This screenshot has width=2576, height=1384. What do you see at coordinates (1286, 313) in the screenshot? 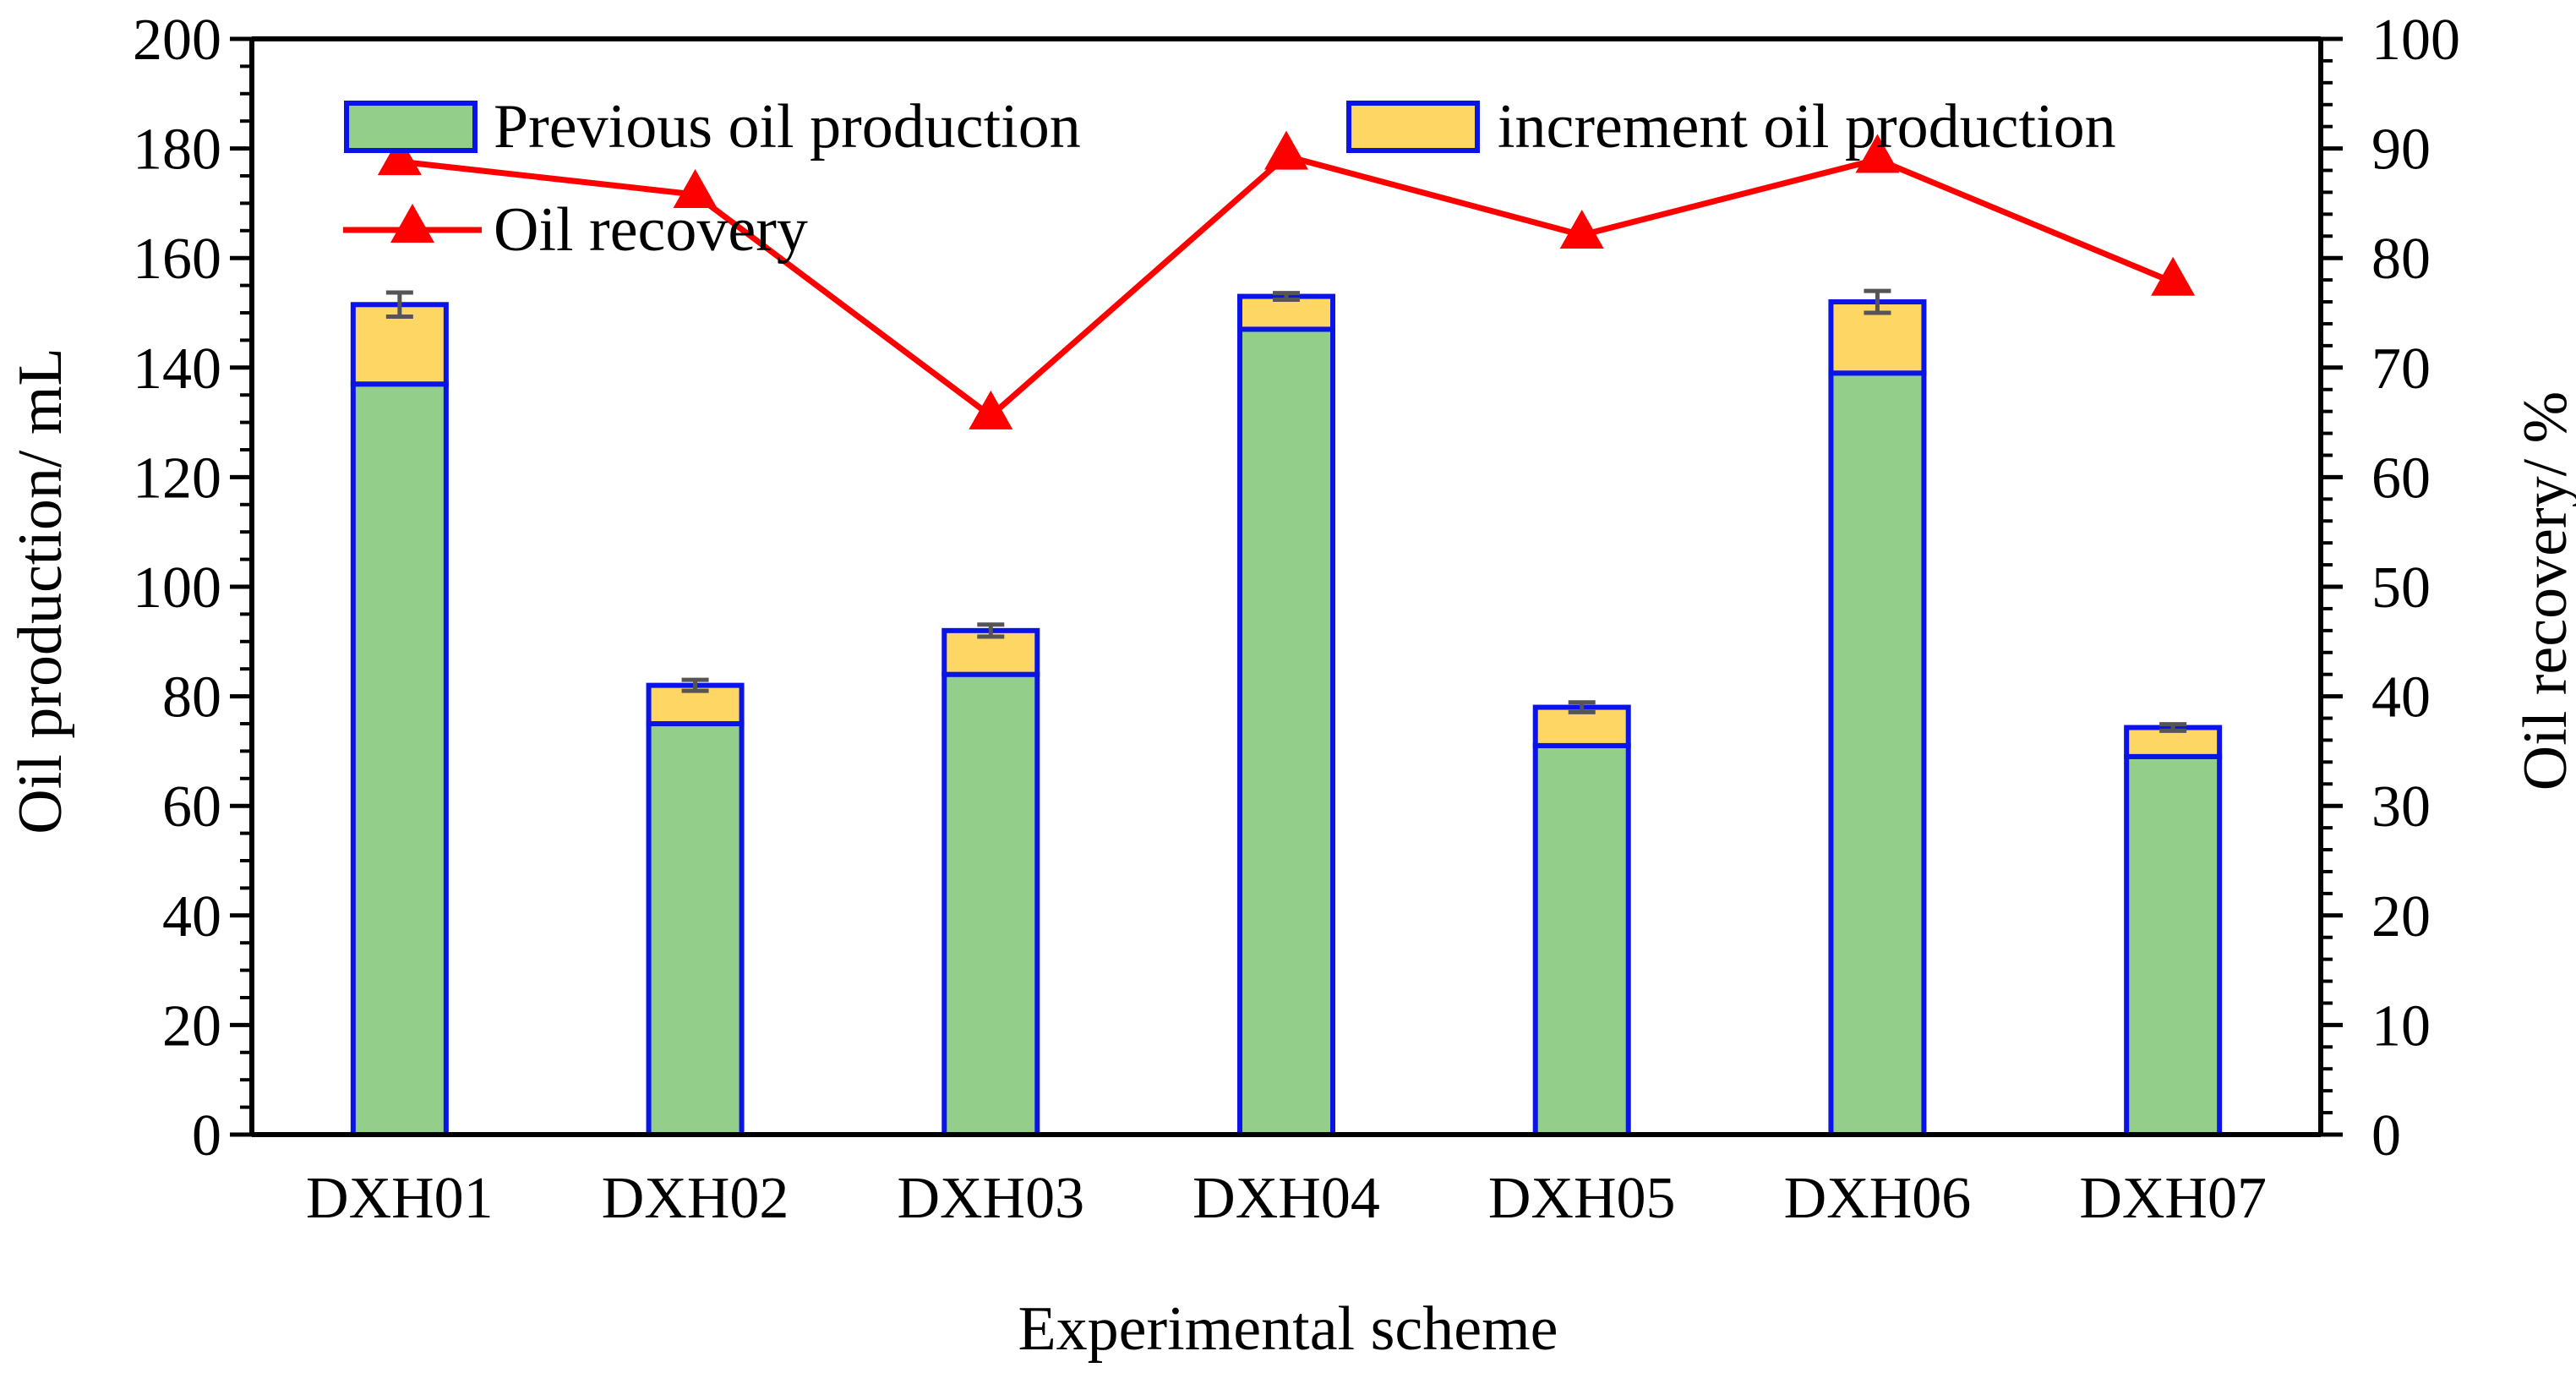
I see `bar-increment-DXH04` at bounding box center [1286, 313].